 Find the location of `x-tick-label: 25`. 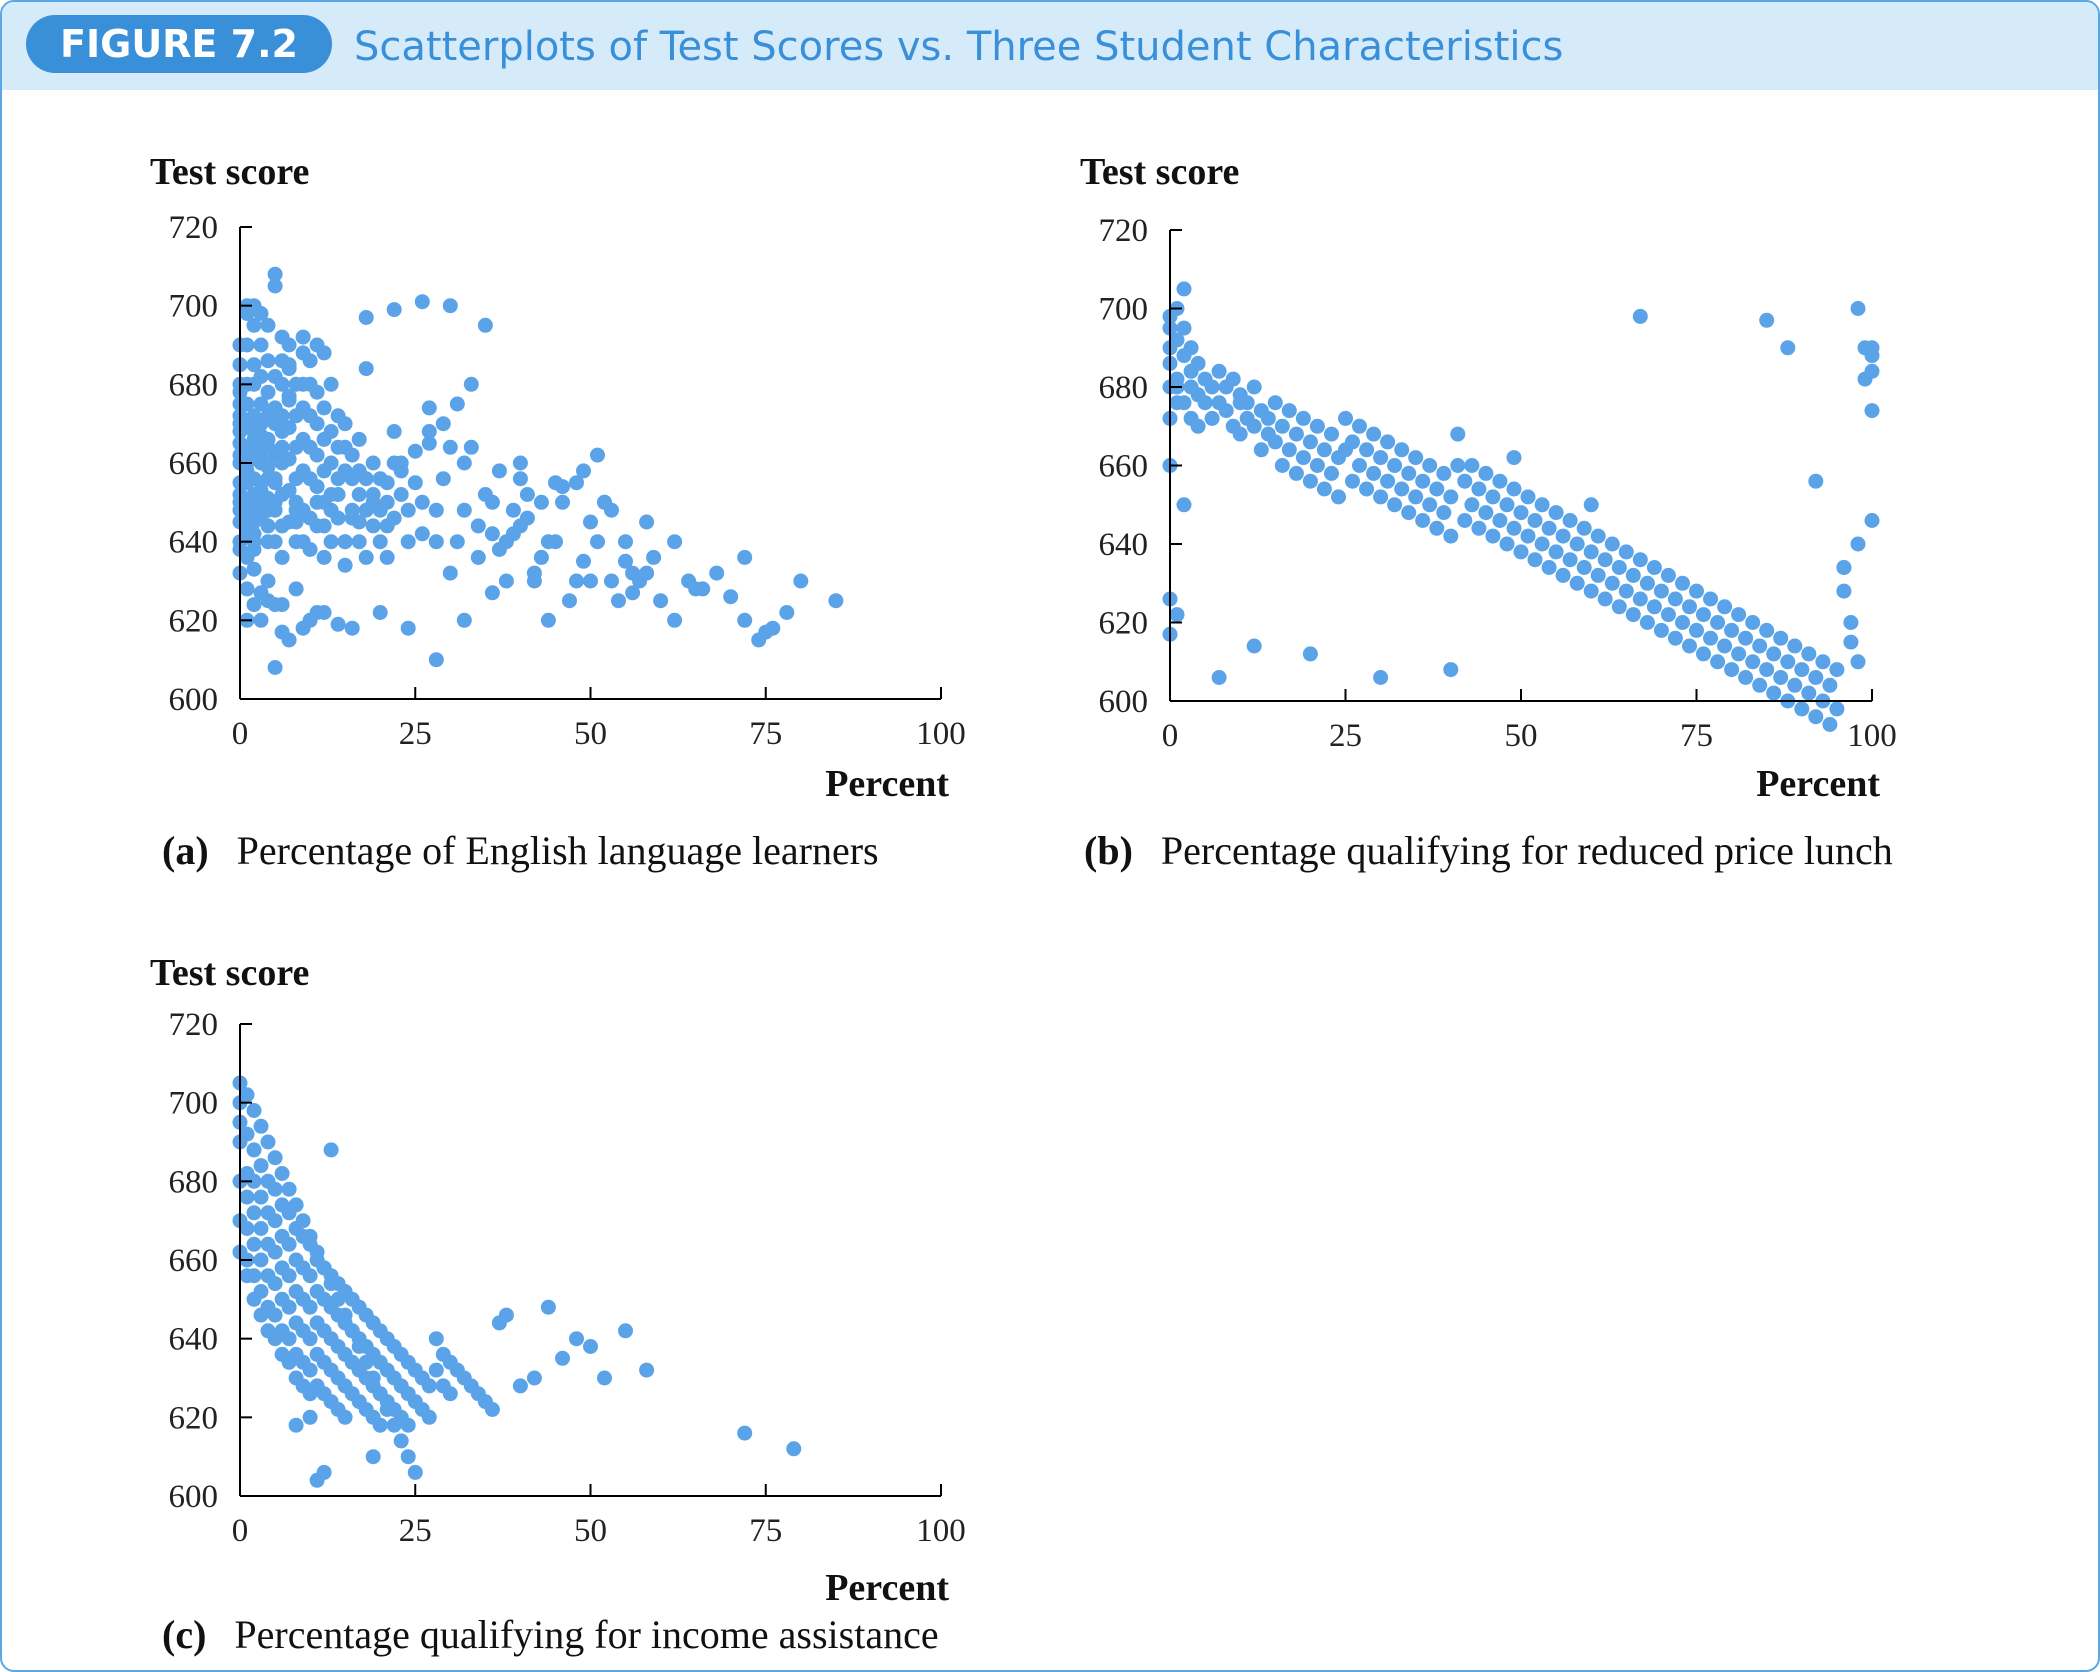

x-tick-label: 25 is located at coordinates (415, 734).